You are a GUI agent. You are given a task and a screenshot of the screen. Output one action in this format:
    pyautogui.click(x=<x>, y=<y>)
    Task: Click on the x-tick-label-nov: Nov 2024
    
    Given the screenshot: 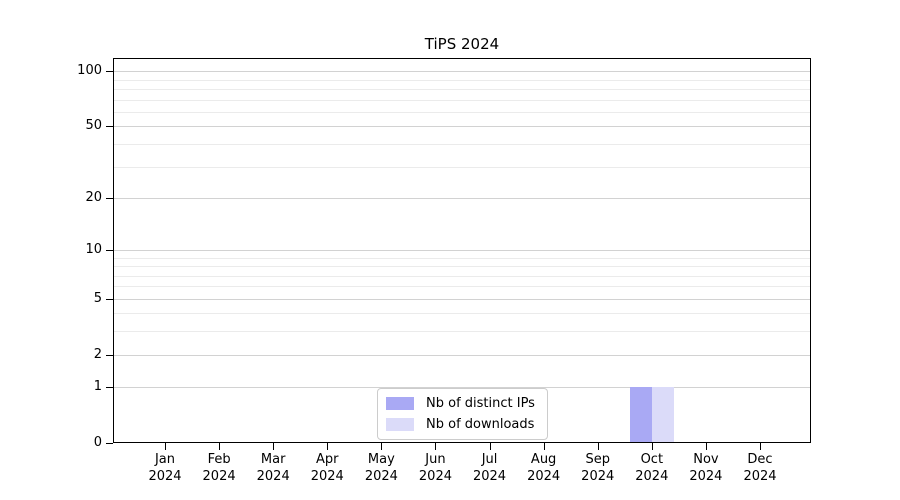 What is the action you would take?
    pyautogui.click(x=706, y=468)
    